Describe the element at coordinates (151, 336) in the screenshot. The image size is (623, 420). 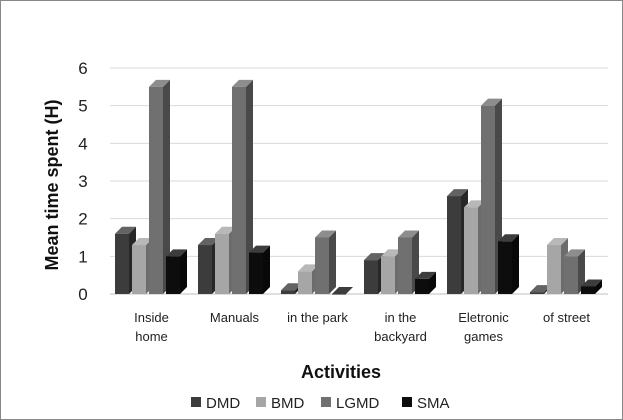
I see `category-label: home` at that location.